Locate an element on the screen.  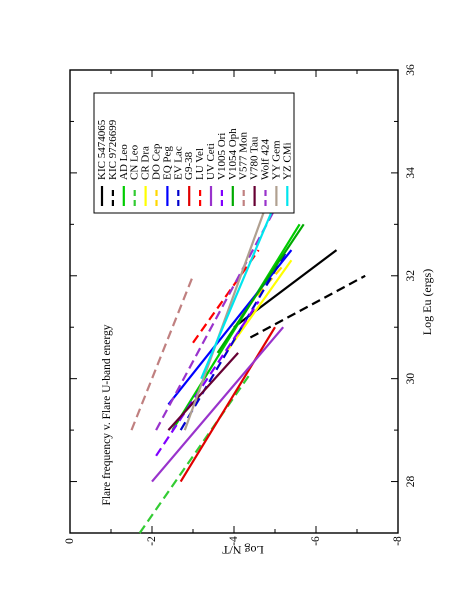
legend-label: YY Gem is located at coordinates (276, 160).